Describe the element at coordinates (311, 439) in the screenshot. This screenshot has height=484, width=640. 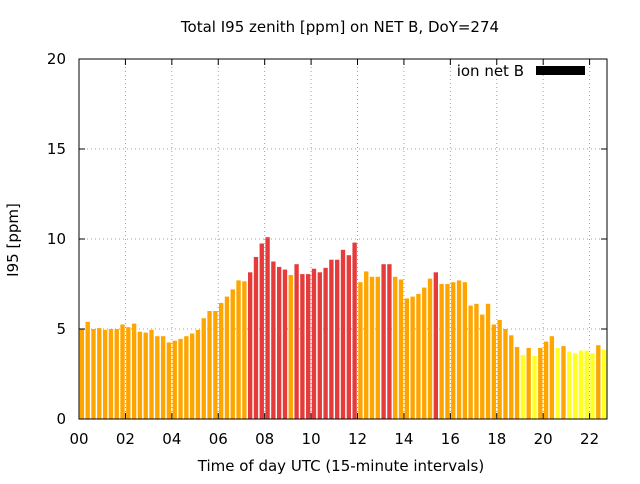
I see `x-tick-label: 10` at that location.